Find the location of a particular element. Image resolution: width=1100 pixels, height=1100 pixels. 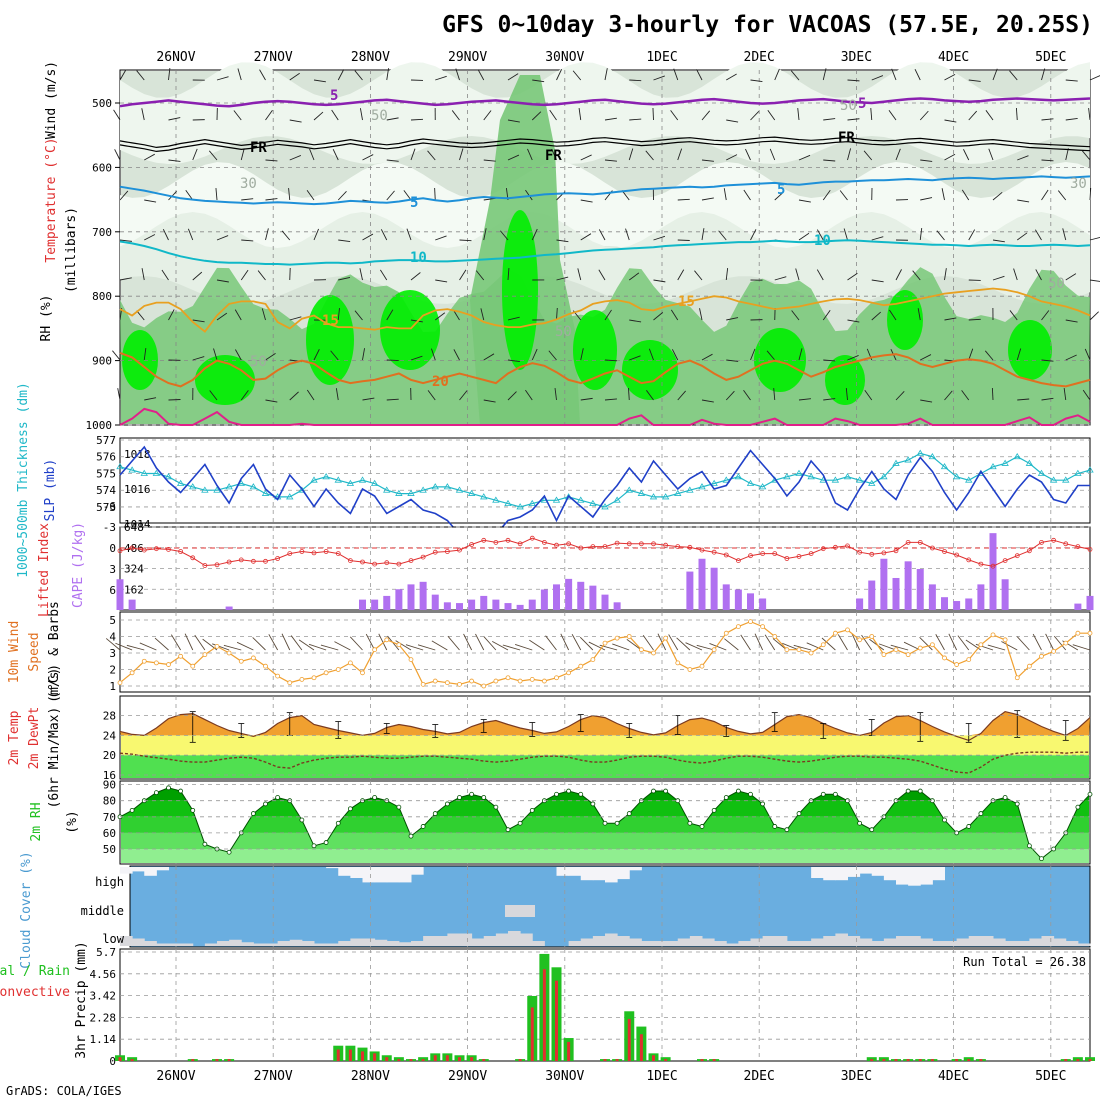

ylabel-rh2m: 2m RH is located at coordinates (36, 821).